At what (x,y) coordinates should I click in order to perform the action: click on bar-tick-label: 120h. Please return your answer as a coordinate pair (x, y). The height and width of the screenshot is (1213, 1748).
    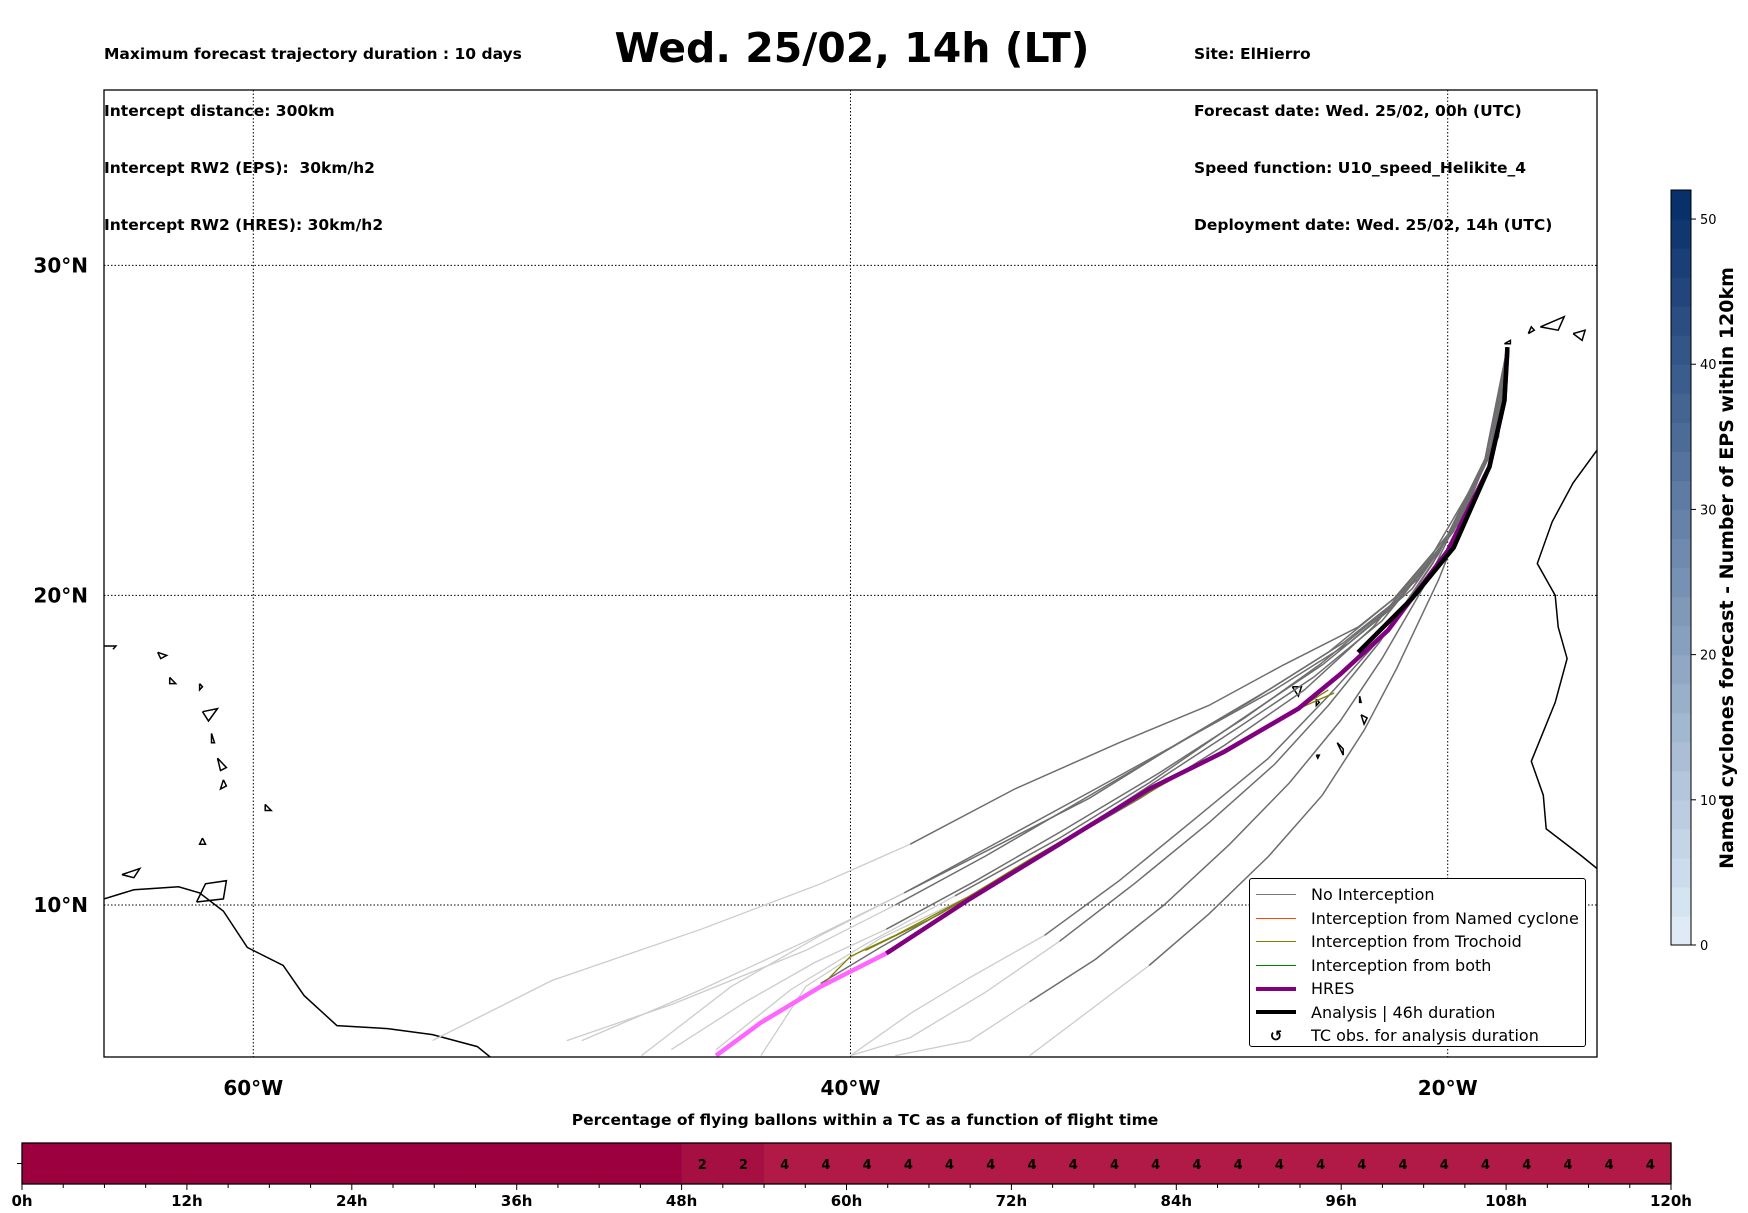
    Looking at the image, I should click on (1671, 1201).